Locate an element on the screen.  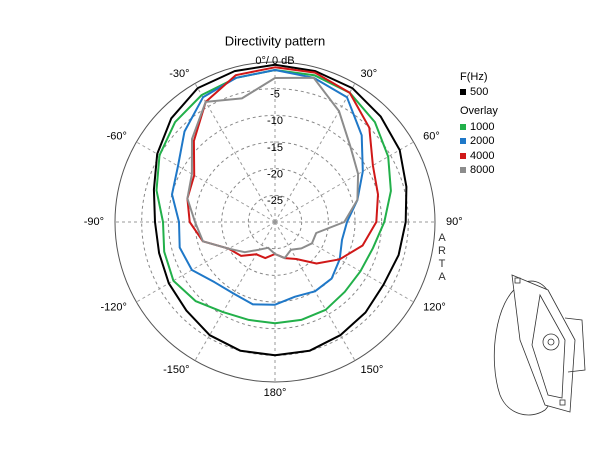
legend: F(Hz) 500 1000 2000 4000 8000 Overlay is located at coordinates (479, 123).